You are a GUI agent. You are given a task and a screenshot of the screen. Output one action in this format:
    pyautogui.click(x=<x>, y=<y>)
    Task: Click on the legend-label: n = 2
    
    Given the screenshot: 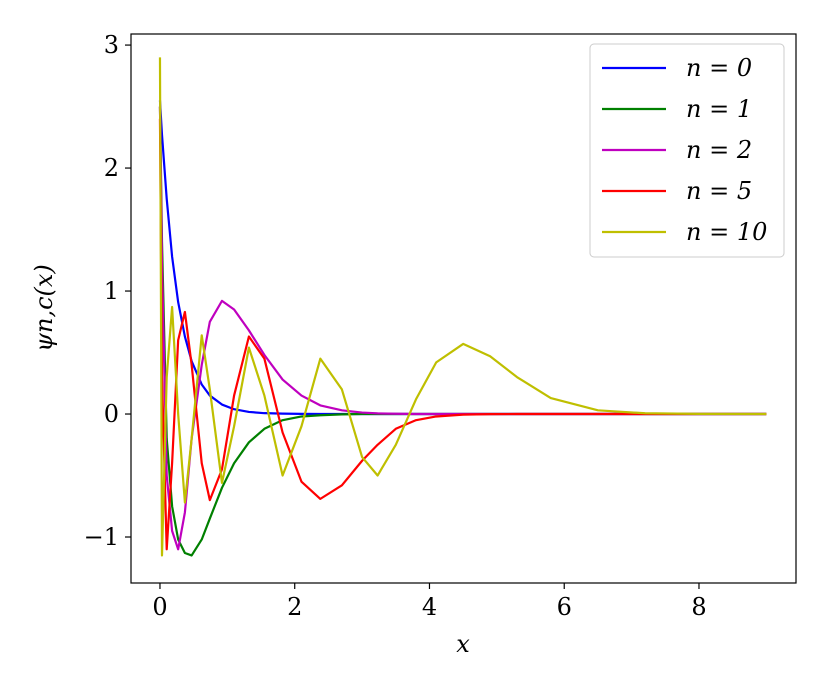 What is the action you would take?
    pyautogui.click(x=719, y=150)
    